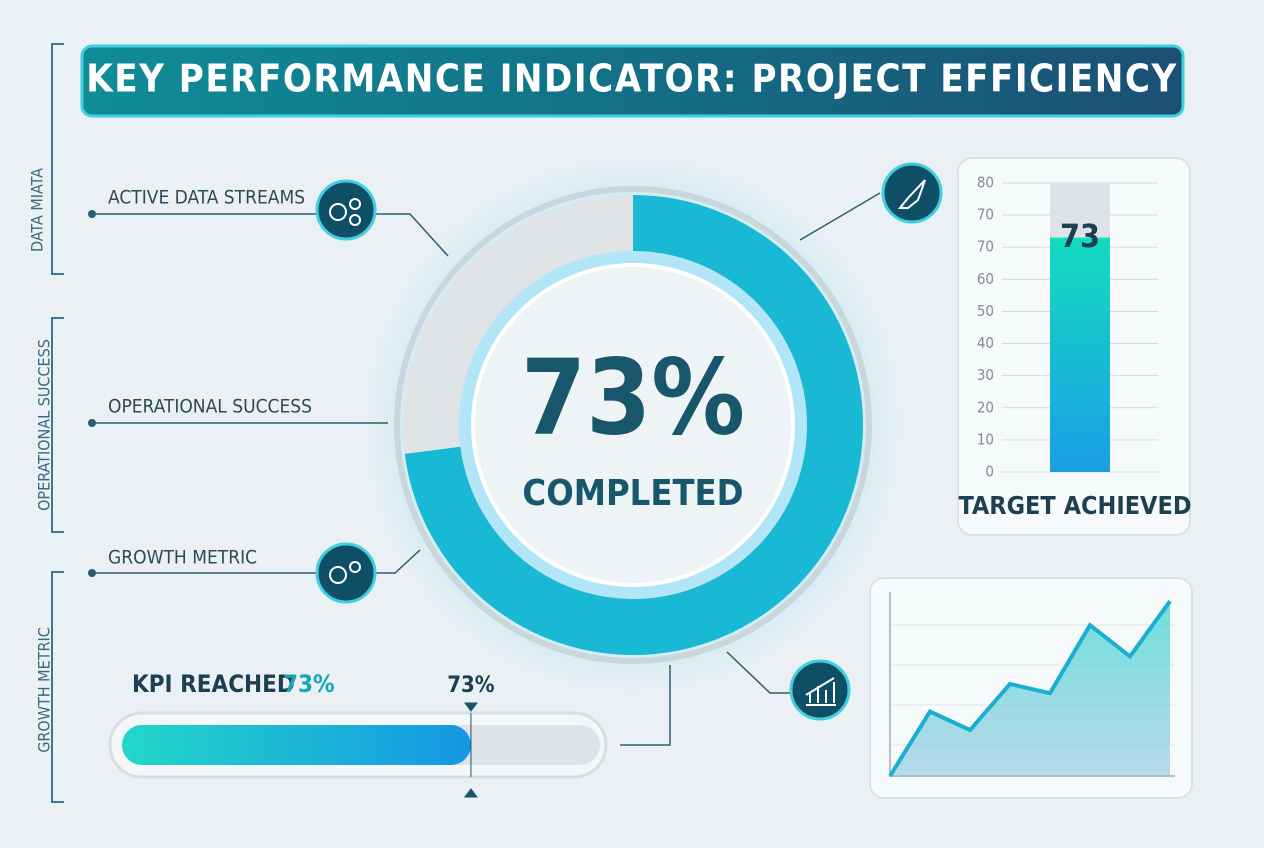 Image resolution: width=1264 pixels, height=848 pixels. What do you see at coordinates (985, 279) in the screenshot?
I see `y-tick-label: 60` at bounding box center [985, 279].